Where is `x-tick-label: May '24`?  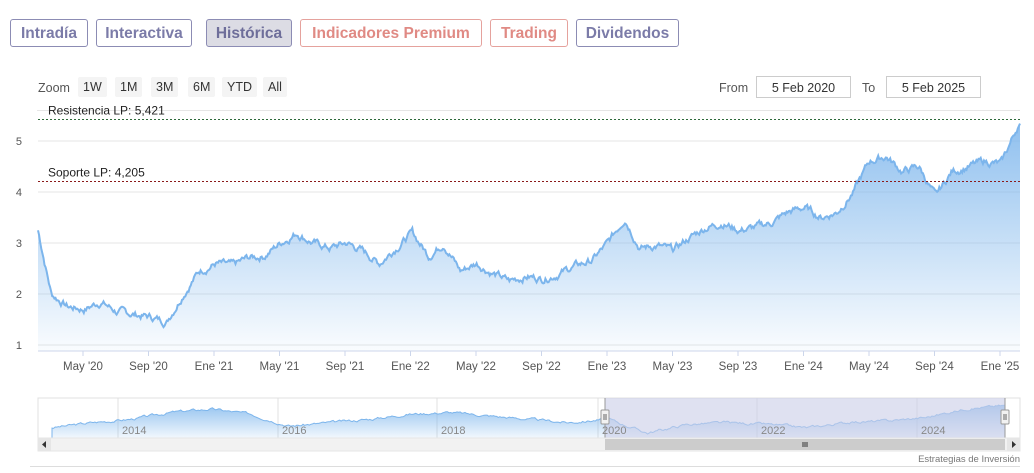 x-tick-label: May '24 is located at coordinates (869, 367).